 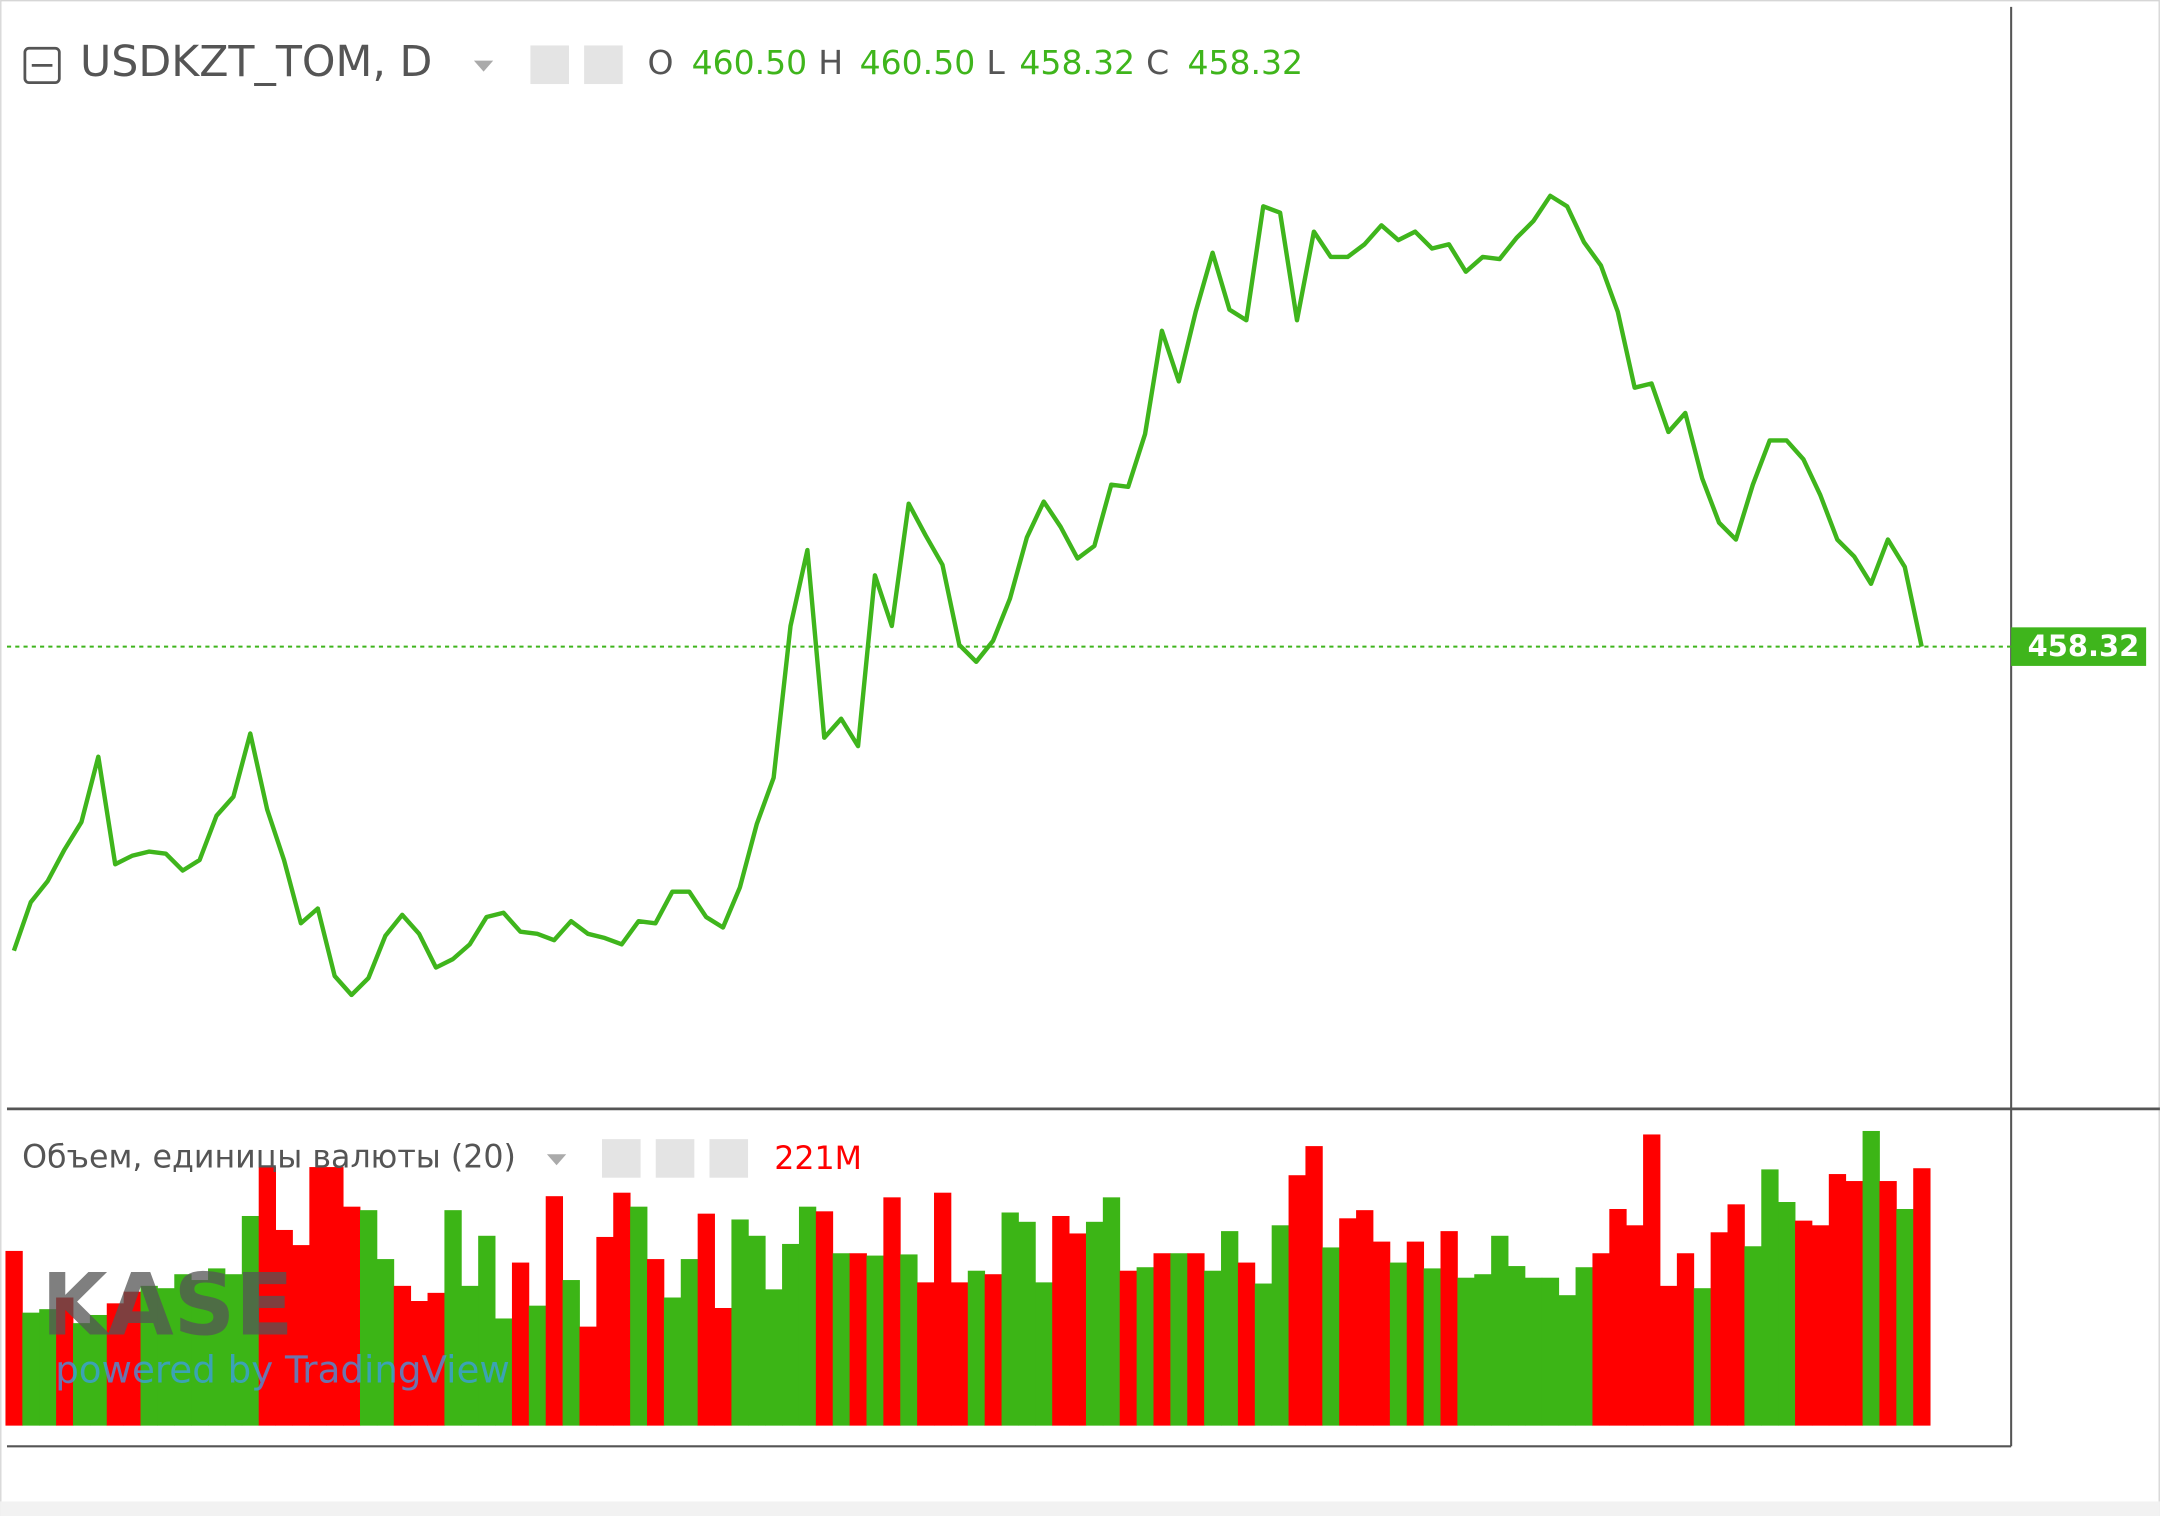 I want to click on ohlc-key: C, so click(x=1157, y=62).